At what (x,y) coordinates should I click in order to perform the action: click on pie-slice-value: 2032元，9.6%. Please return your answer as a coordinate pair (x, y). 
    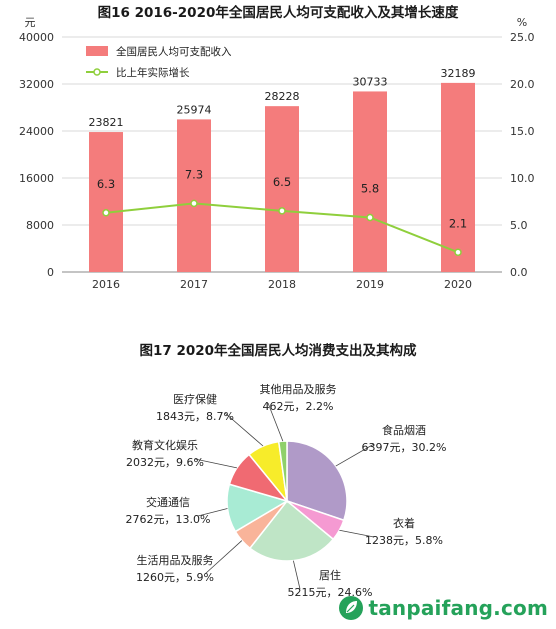
    Looking at the image, I should click on (165, 462).